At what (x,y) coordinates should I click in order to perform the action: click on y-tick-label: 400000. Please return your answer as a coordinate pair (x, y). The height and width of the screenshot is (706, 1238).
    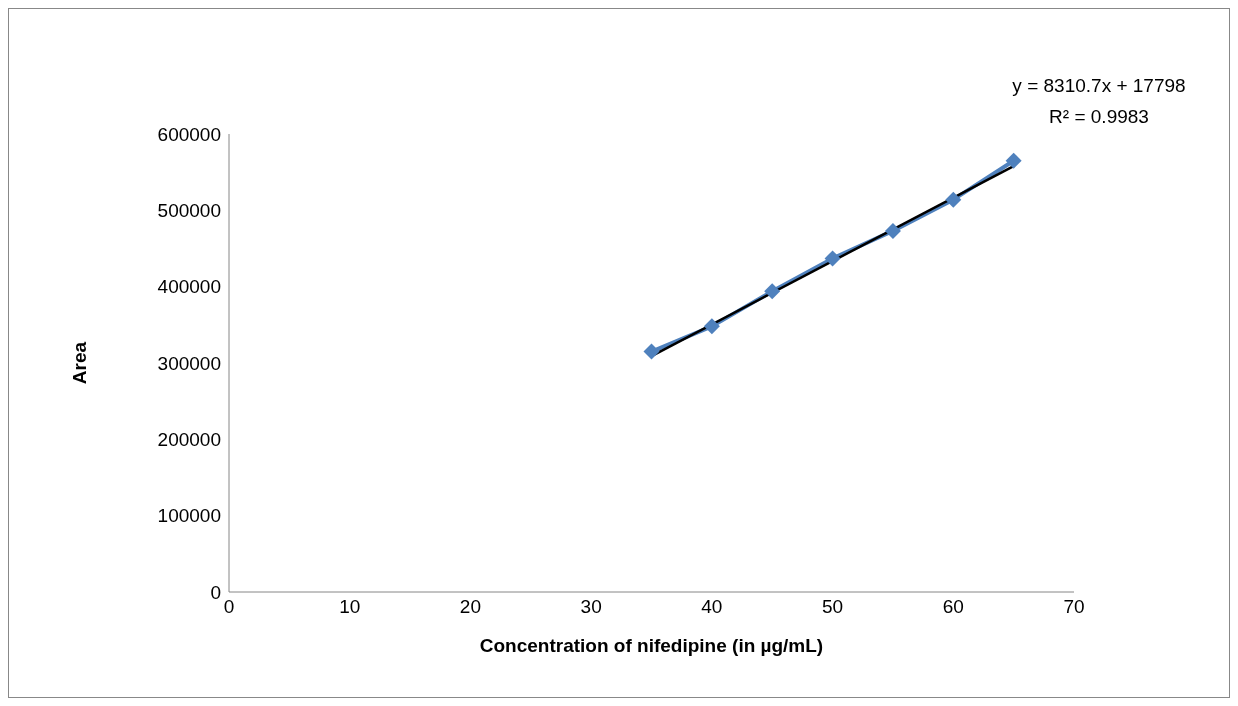
    Looking at the image, I should click on (189, 287).